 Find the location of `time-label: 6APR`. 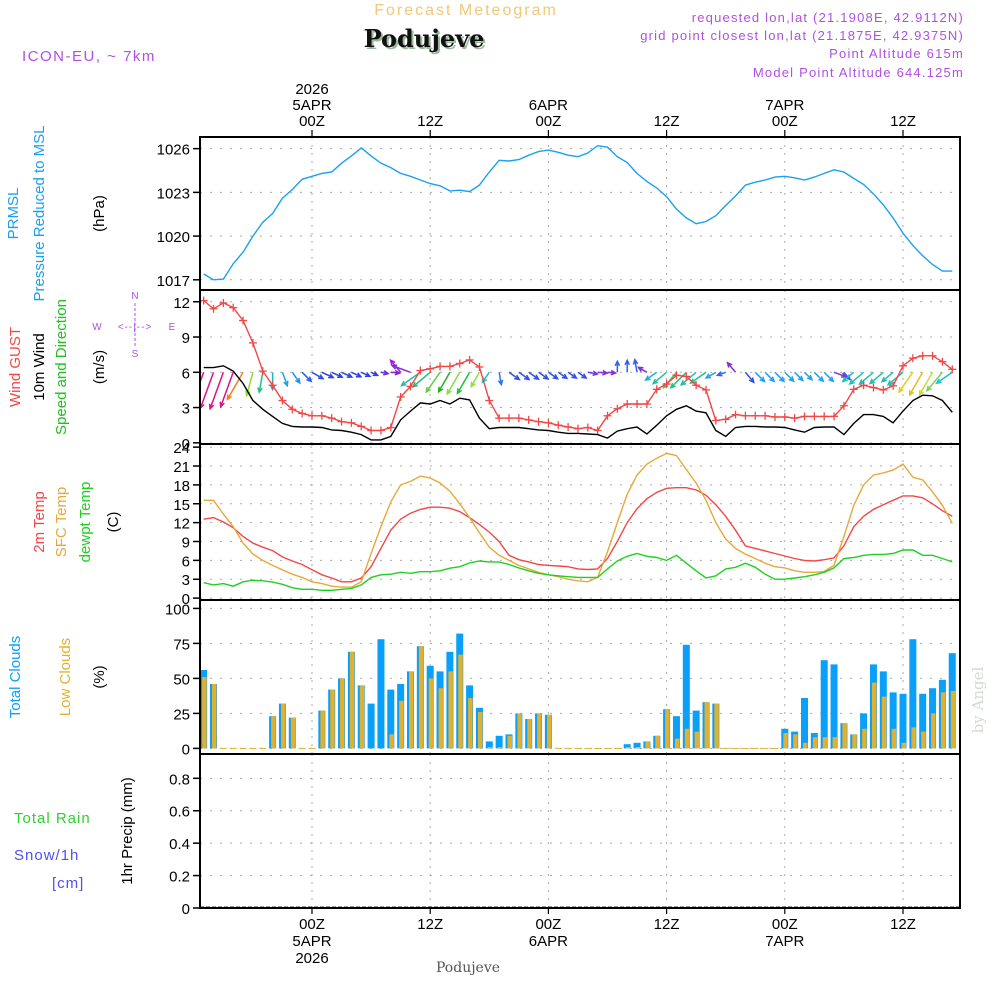

time-label: 6APR is located at coordinates (548, 941).